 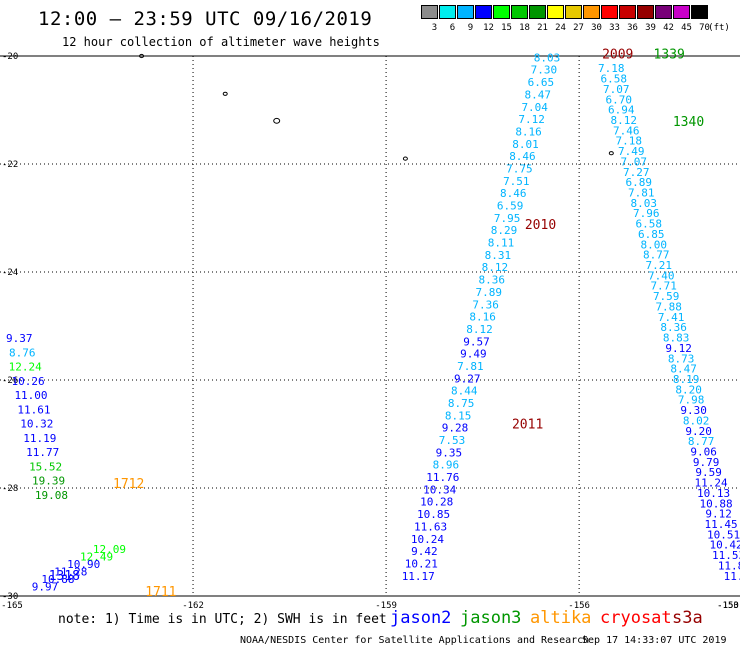 What do you see at coordinates (669, 55) in the screenshot?
I see `pass-time-label: 1339` at bounding box center [669, 55].